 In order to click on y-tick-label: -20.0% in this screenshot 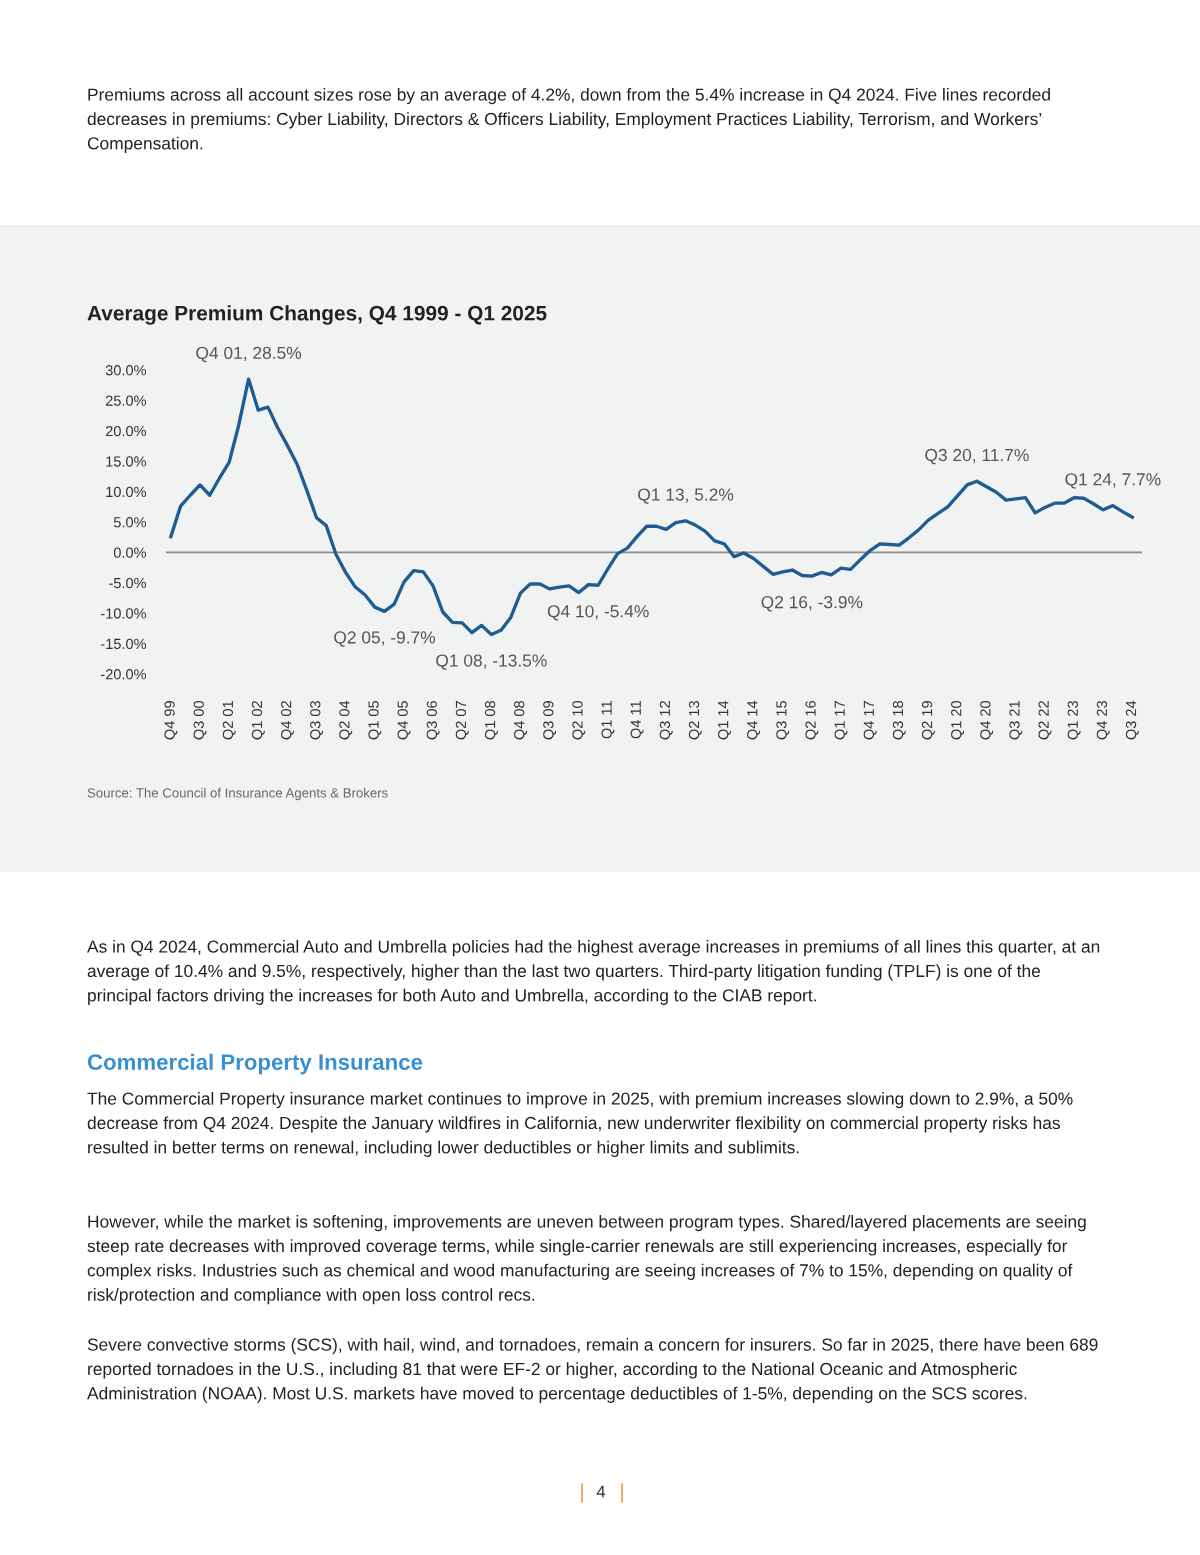, I will do `click(124, 674)`.